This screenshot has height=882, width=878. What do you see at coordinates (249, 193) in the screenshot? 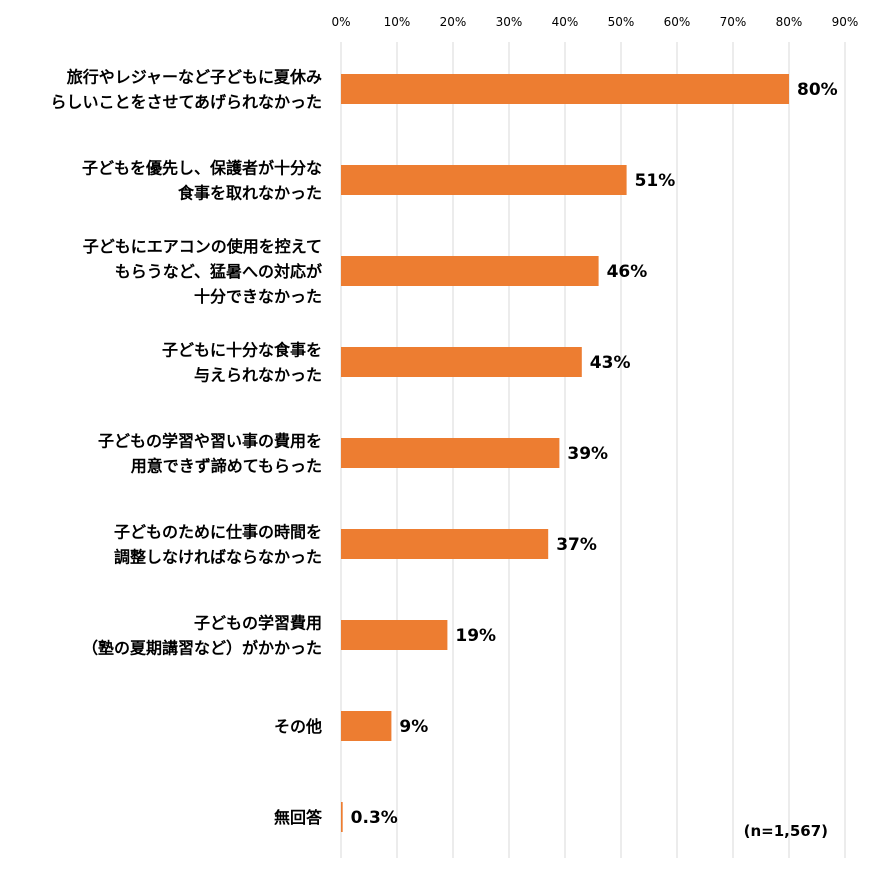
I see `category-label: 食事を取れなかった` at bounding box center [249, 193].